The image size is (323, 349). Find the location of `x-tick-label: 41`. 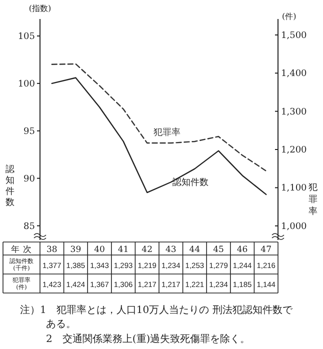

x-tick-label: 41 is located at coordinates (123, 250).